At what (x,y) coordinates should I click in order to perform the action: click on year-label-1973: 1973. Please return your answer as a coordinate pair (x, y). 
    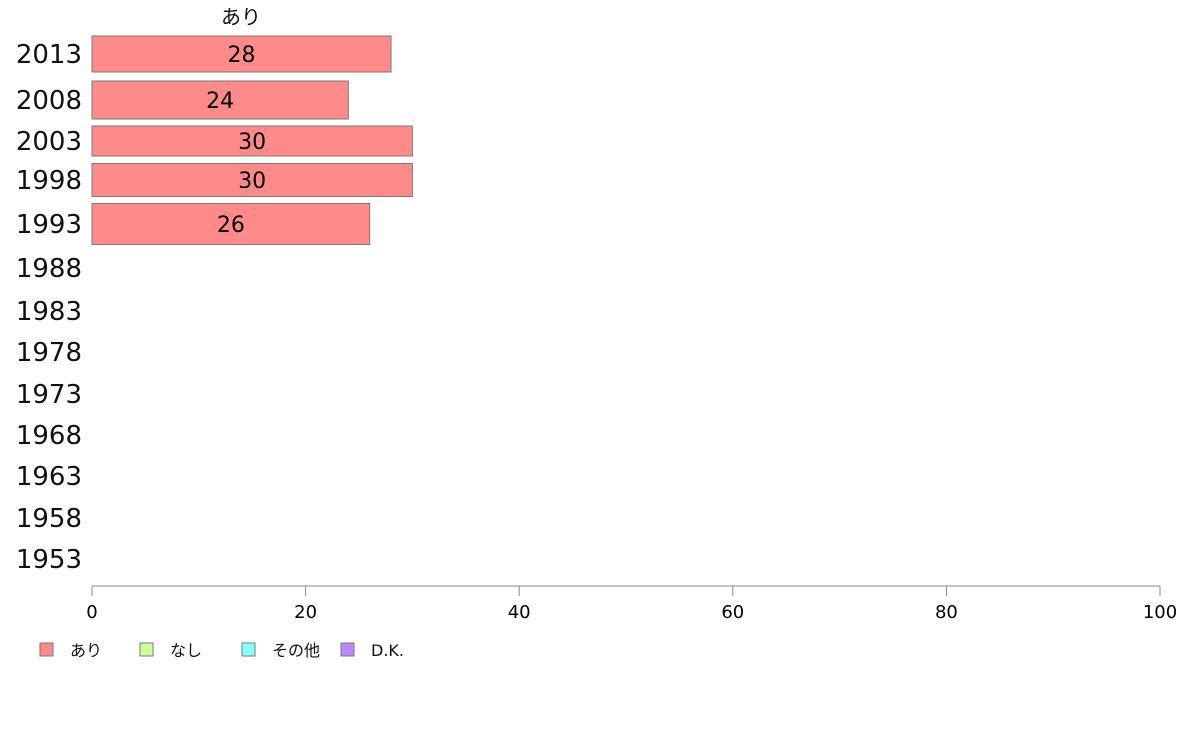
    Looking at the image, I should click on (49, 395).